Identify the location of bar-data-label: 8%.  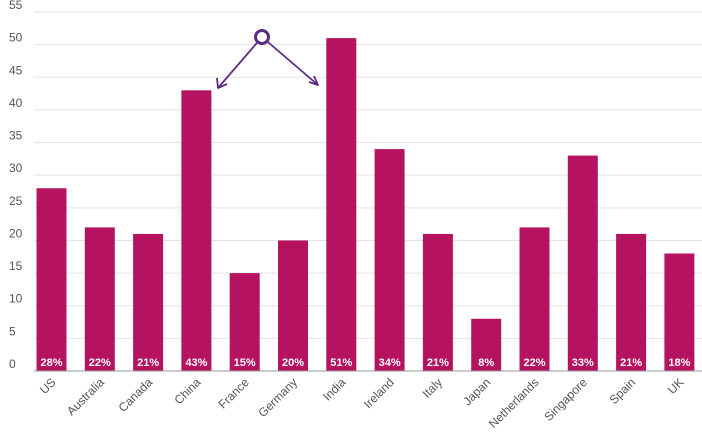
(486, 363).